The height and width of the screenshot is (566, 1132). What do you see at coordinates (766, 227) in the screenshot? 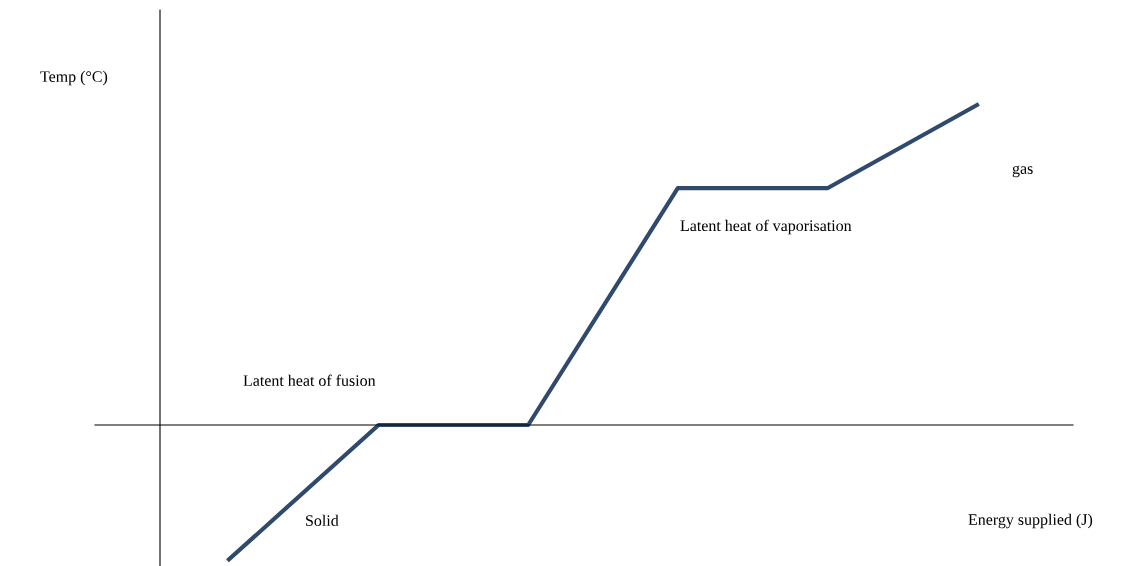
I see `annotation: Latent heat of vaporisation` at bounding box center [766, 227].